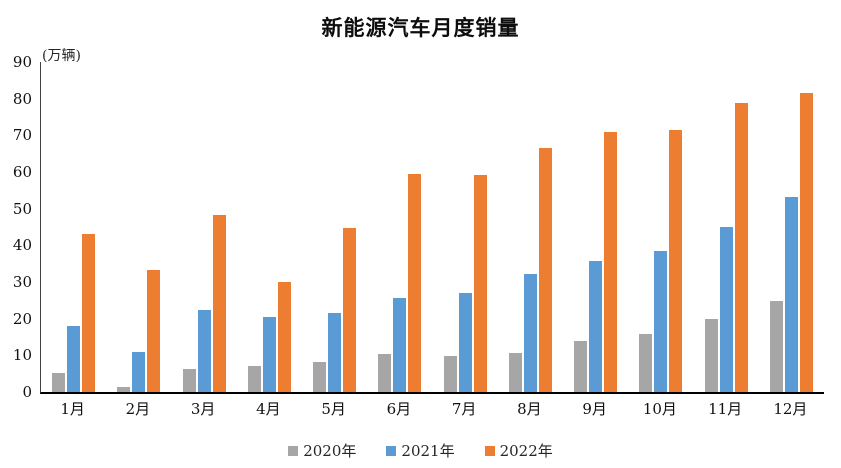  Describe the element at coordinates (428, 451) in the screenshot. I see `legend-label: 2021年` at that location.